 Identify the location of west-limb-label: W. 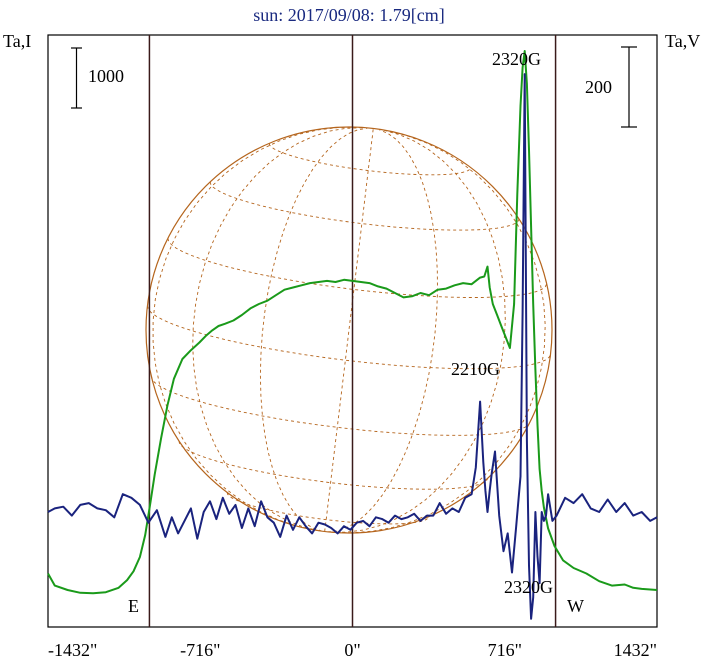
(575, 606).